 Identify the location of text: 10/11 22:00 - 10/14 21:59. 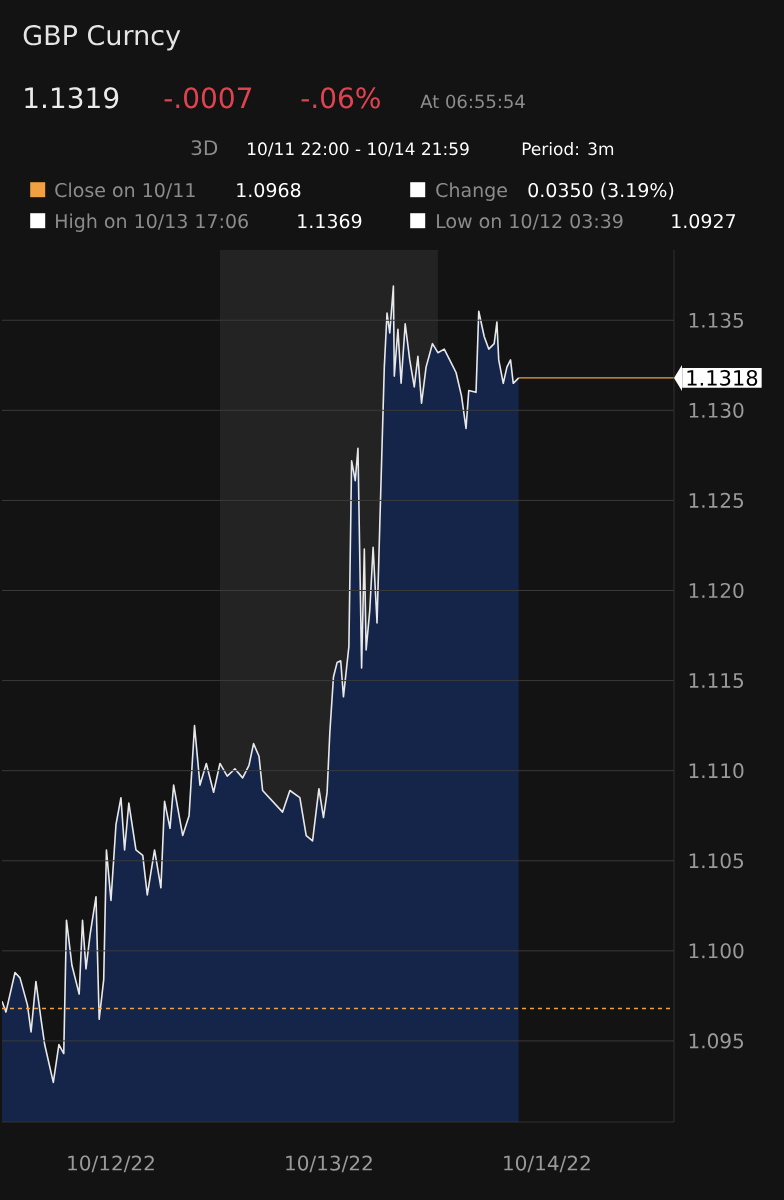
(358, 149).